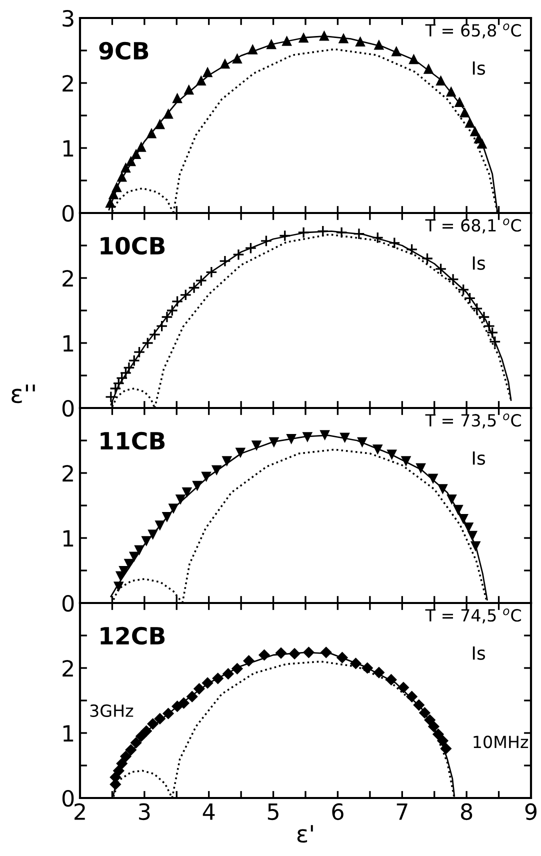 Image resolution: width=541 pixels, height=856 pixels. Describe the element at coordinates (273, 812) in the screenshot. I see `x-tick-label: 5` at that location.